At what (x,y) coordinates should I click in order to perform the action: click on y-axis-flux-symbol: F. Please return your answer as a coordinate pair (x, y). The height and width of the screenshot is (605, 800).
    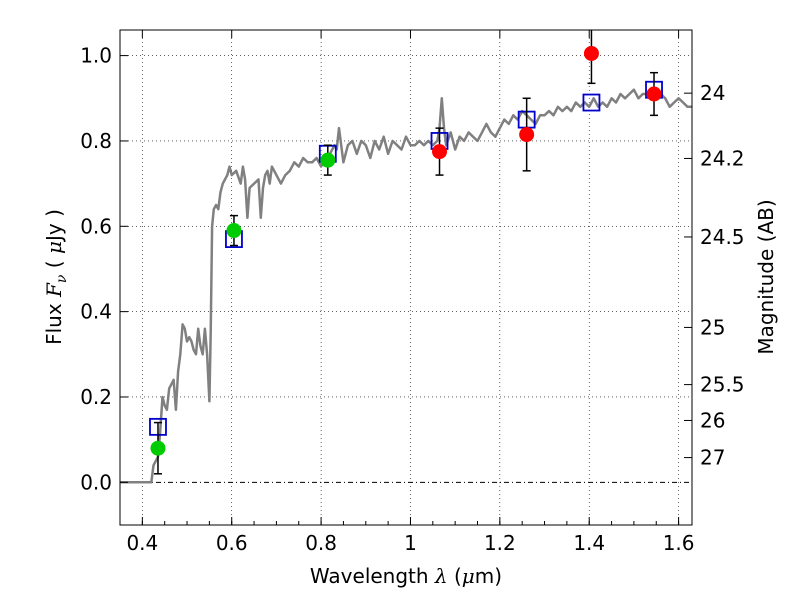
    Looking at the image, I should click on (54, 290).